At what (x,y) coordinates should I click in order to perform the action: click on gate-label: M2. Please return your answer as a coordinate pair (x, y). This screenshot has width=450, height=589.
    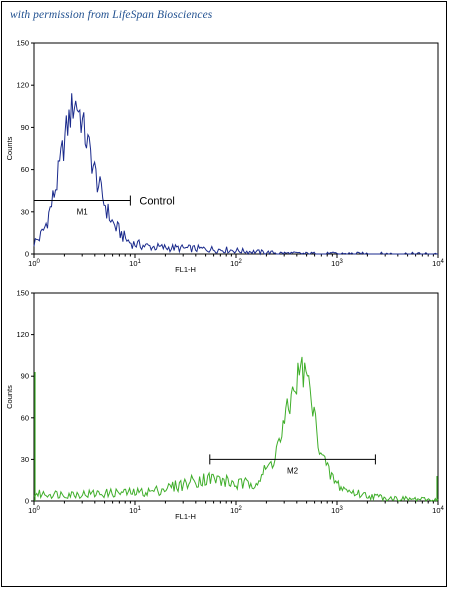
    Looking at the image, I should click on (293, 470).